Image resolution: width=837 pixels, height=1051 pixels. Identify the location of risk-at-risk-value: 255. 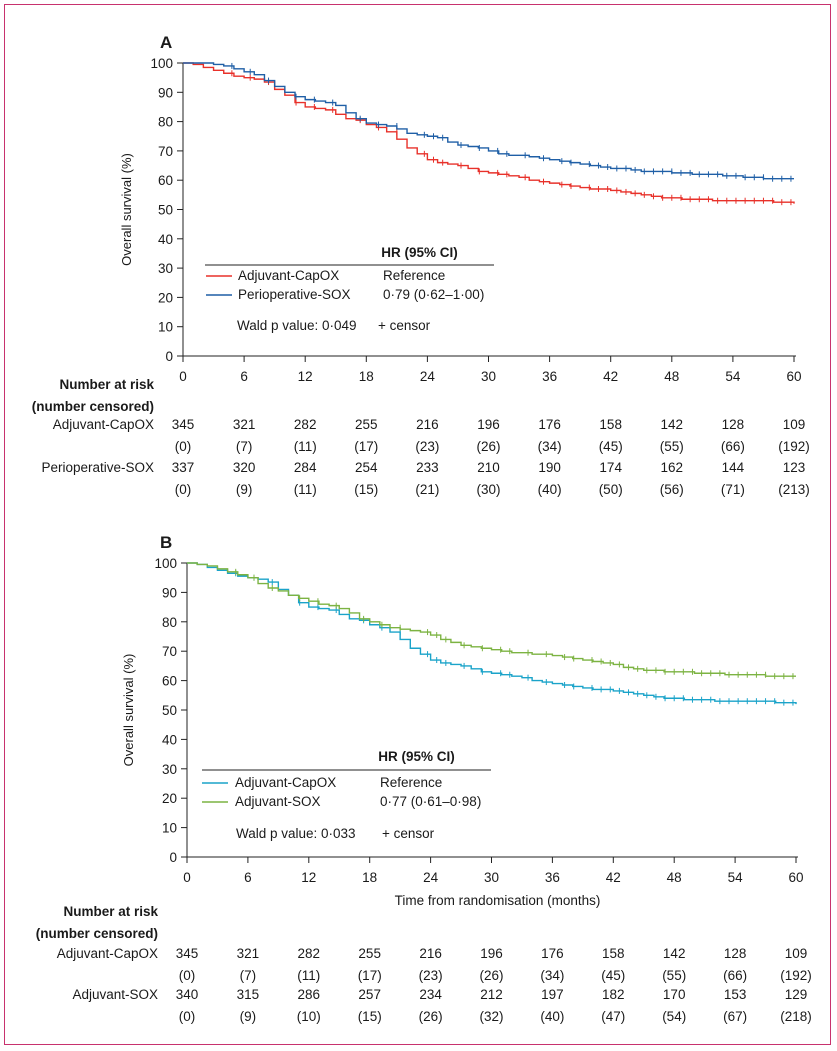
(366, 424).